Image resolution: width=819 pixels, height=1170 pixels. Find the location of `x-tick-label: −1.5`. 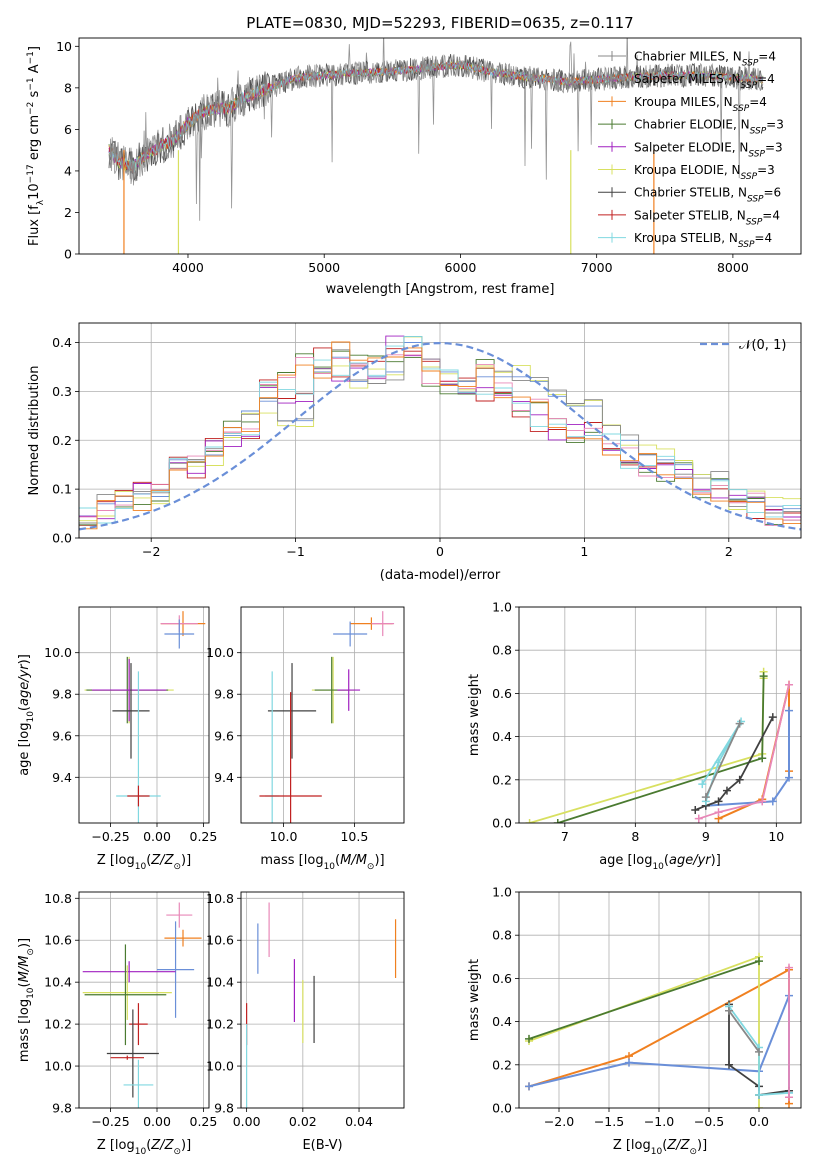

x-tick-label: −1.5 is located at coordinates (609, 1121).